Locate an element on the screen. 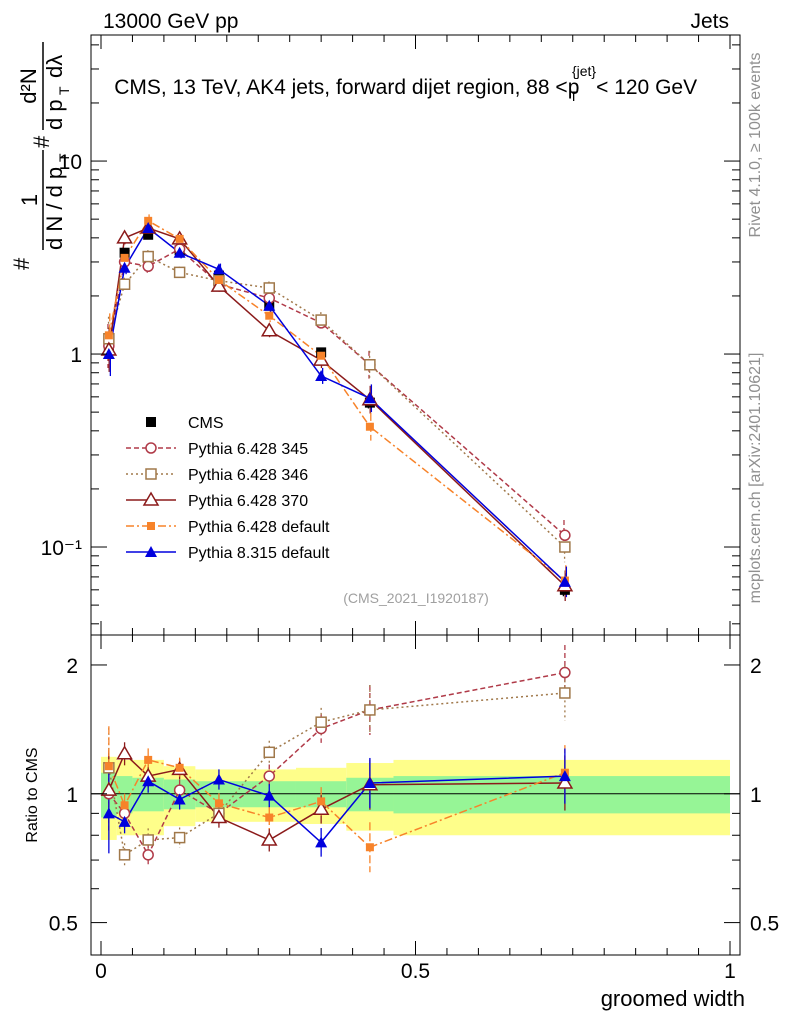 Image resolution: width=786 pixels, height=1029 pixels. plot-title-sup: {jet} is located at coordinates (584, 71).